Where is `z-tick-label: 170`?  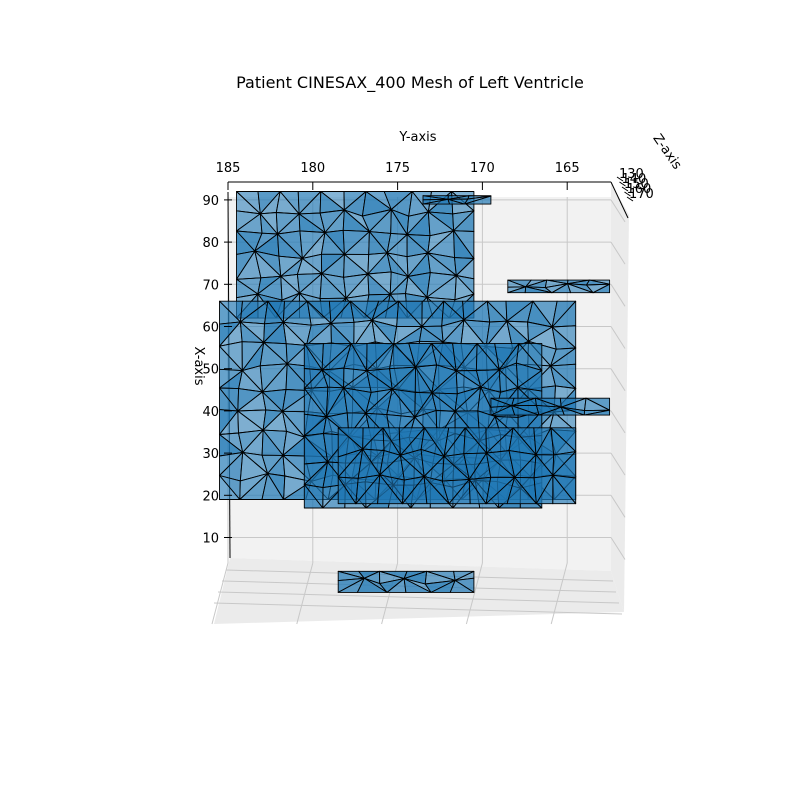 z-tick-label: 170 is located at coordinates (641, 194).